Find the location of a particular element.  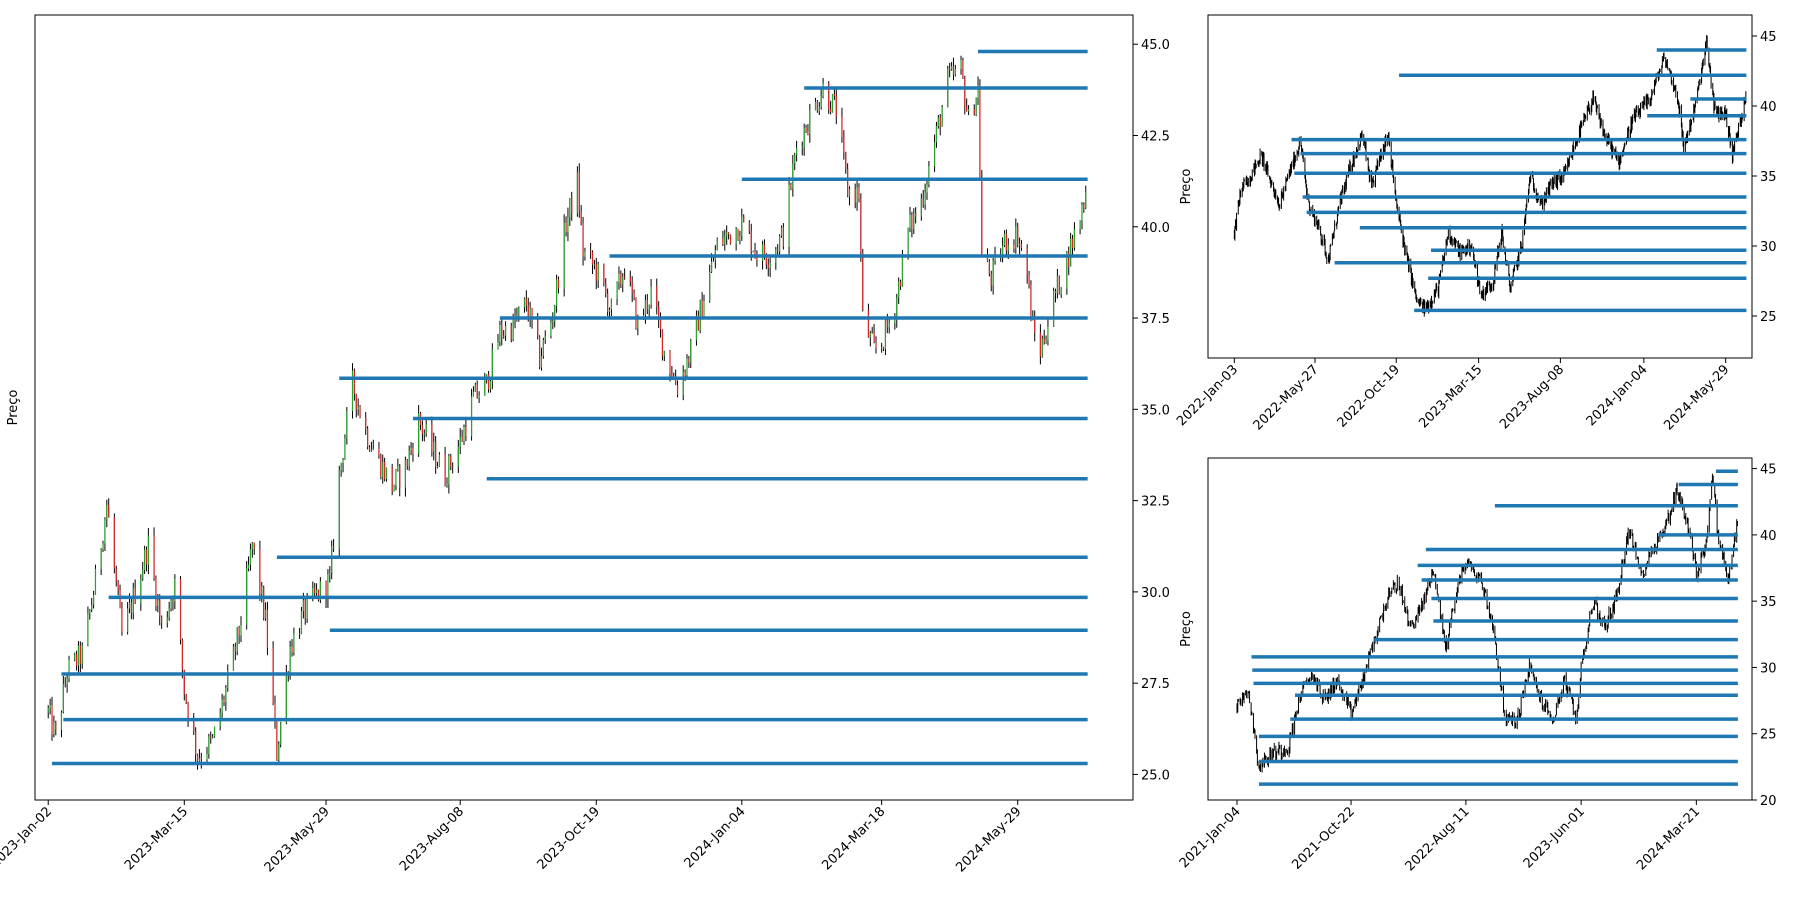

x-tick-label: 2023-May-29 is located at coordinates (297, 839).